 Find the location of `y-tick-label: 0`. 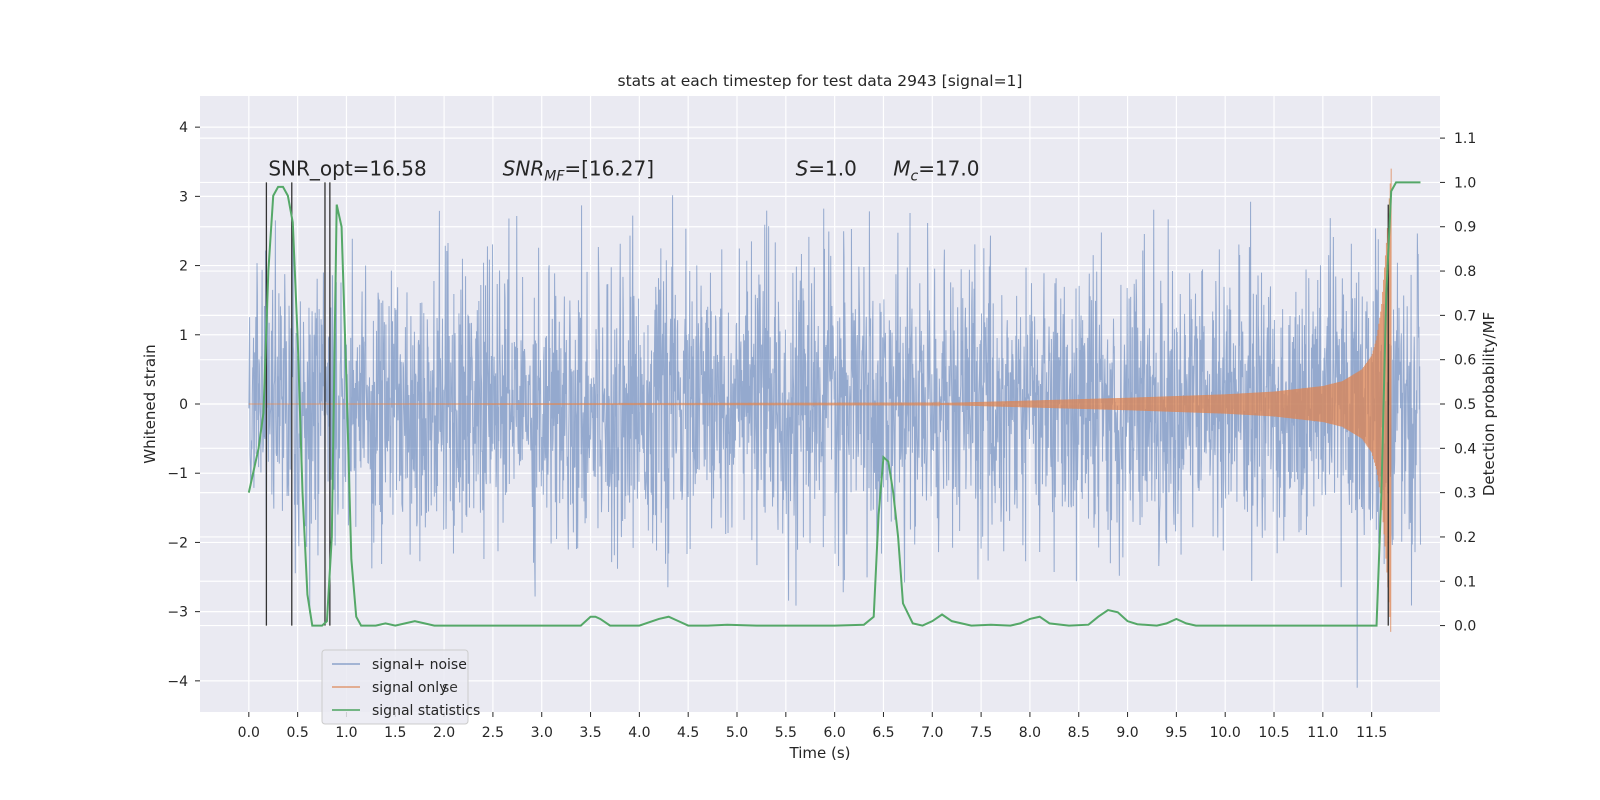

y-tick-label: 0 is located at coordinates (183, 405).